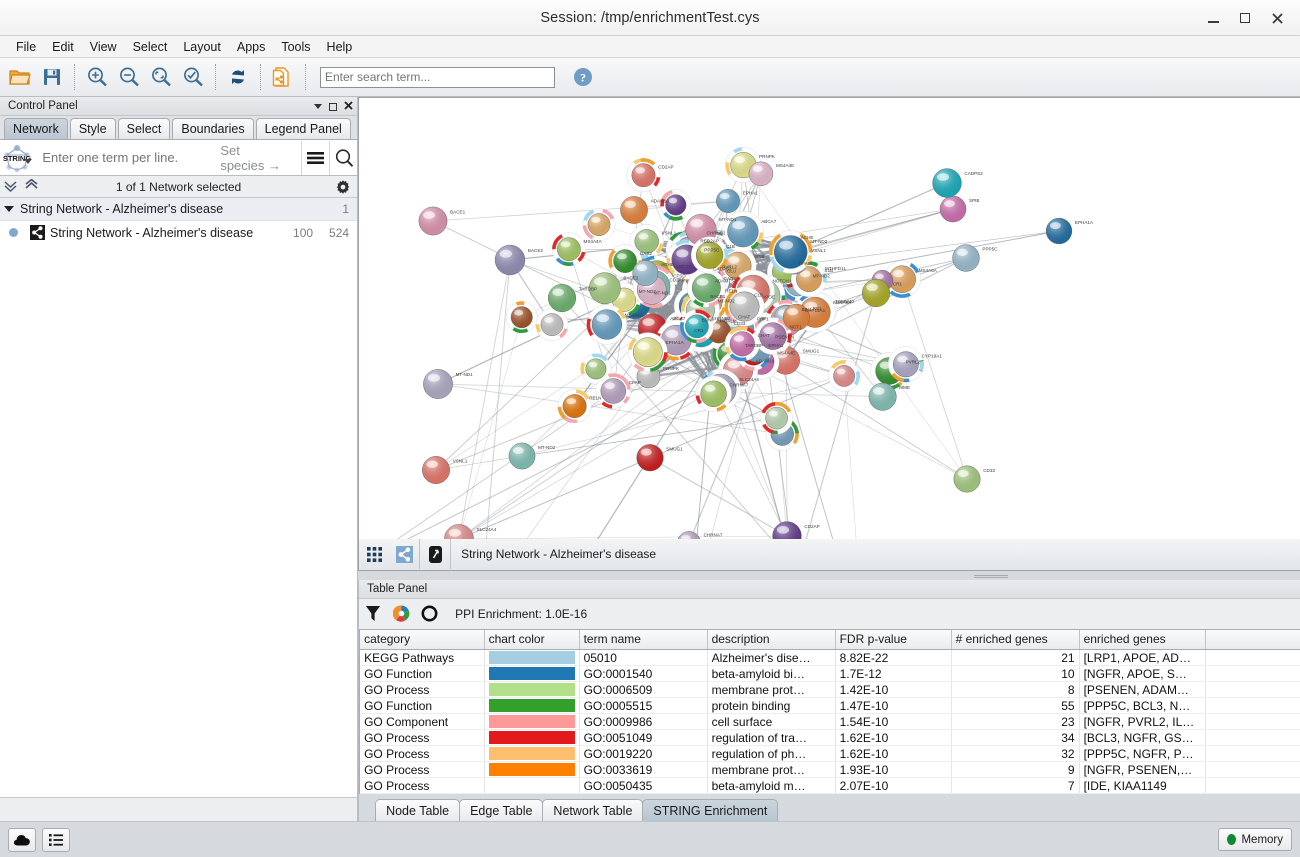  What do you see at coordinates (501, 810) in the screenshot?
I see `tab-edge-table: Edge Table` at bounding box center [501, 810].